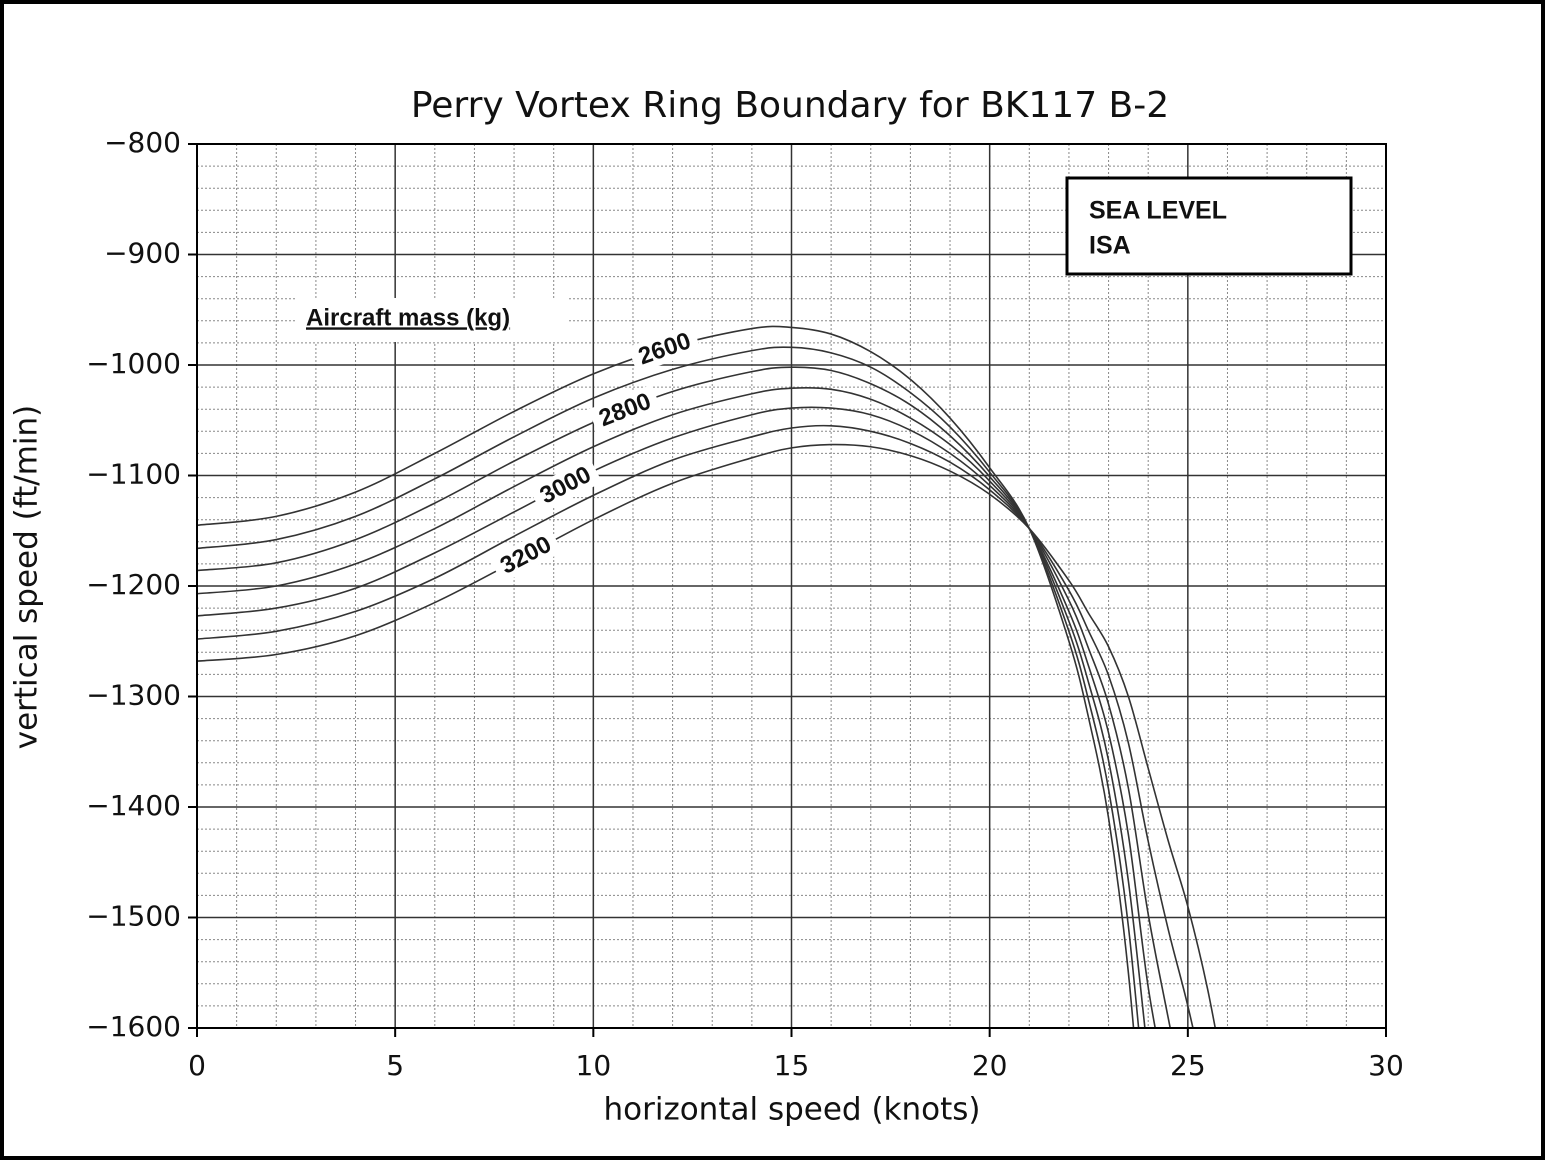  What do you see at coordinates (133, 363) in the screenshot?
I see `y-tick-label: −1000` at bounding box center [133, 363].